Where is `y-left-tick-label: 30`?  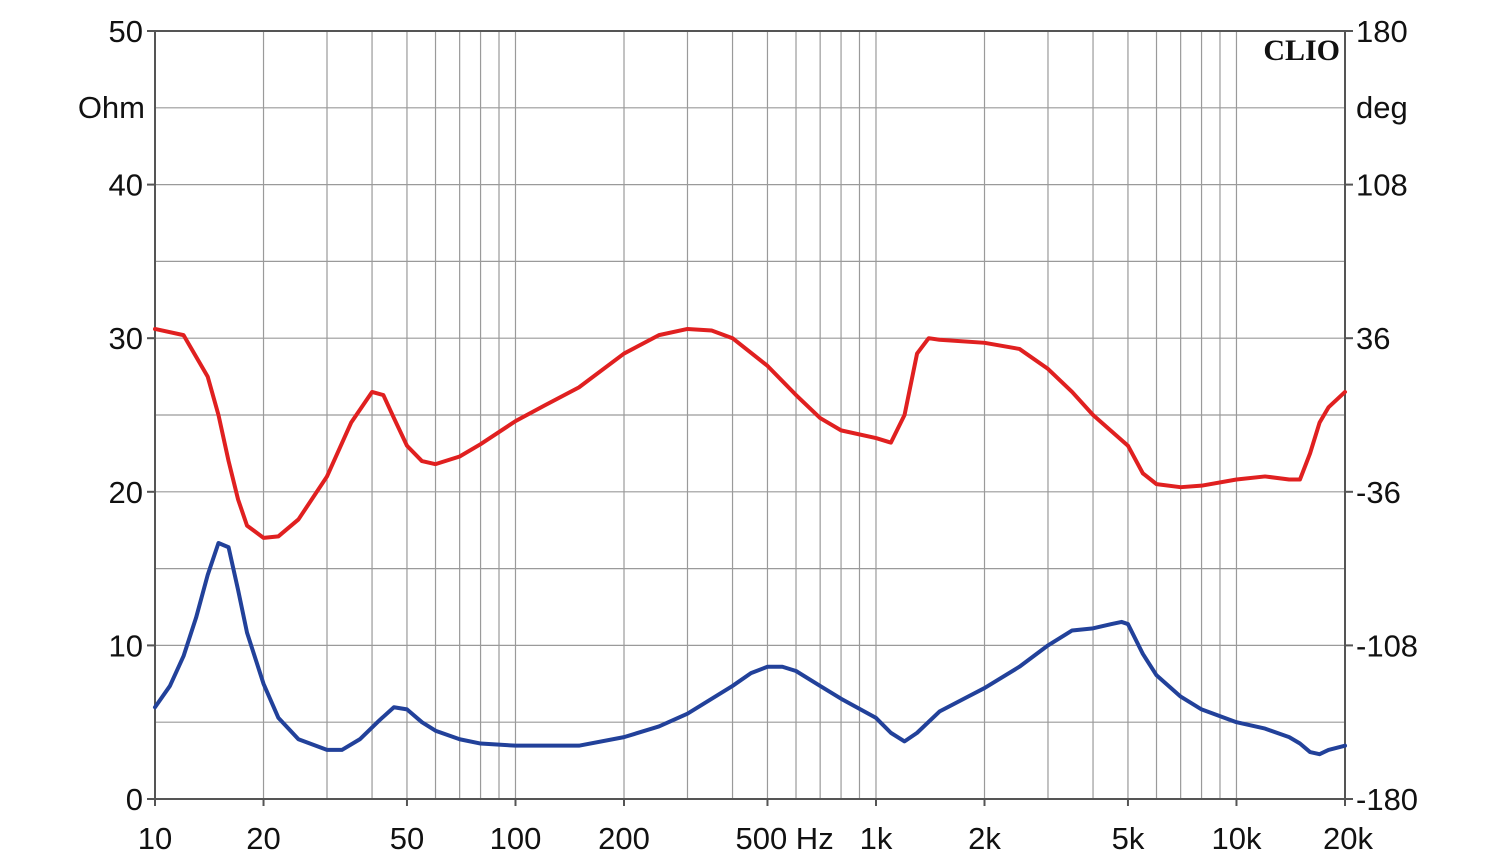 y-left-tick-label: 30 is located at coordinates (126, 338).